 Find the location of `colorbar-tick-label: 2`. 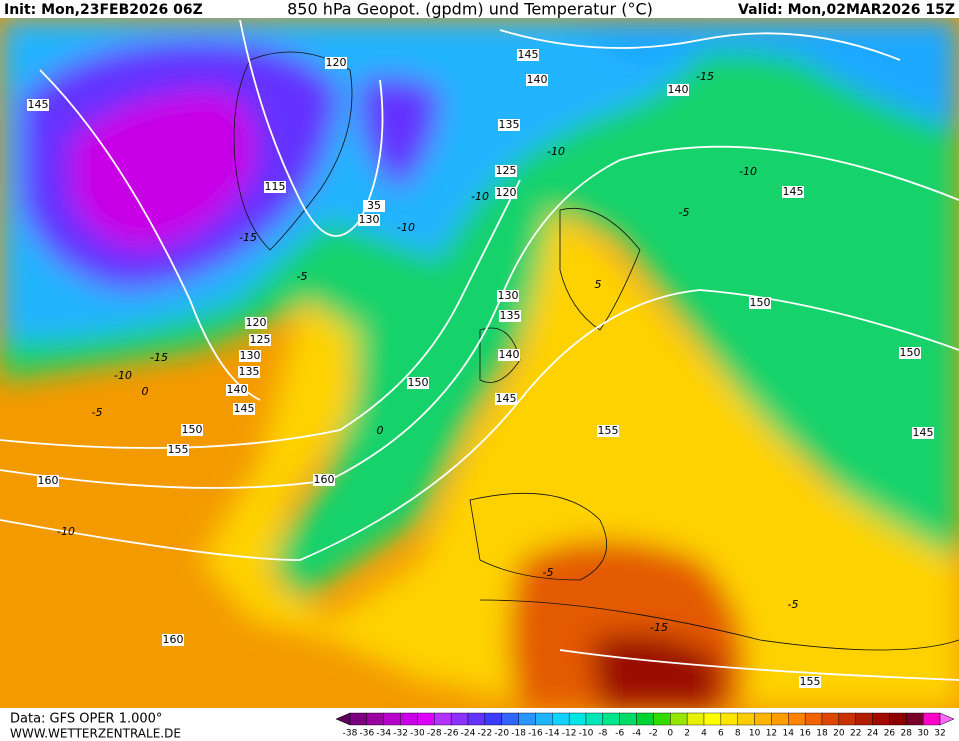

colorbar-tick-label: 2 is located at coordinates (687, 734).